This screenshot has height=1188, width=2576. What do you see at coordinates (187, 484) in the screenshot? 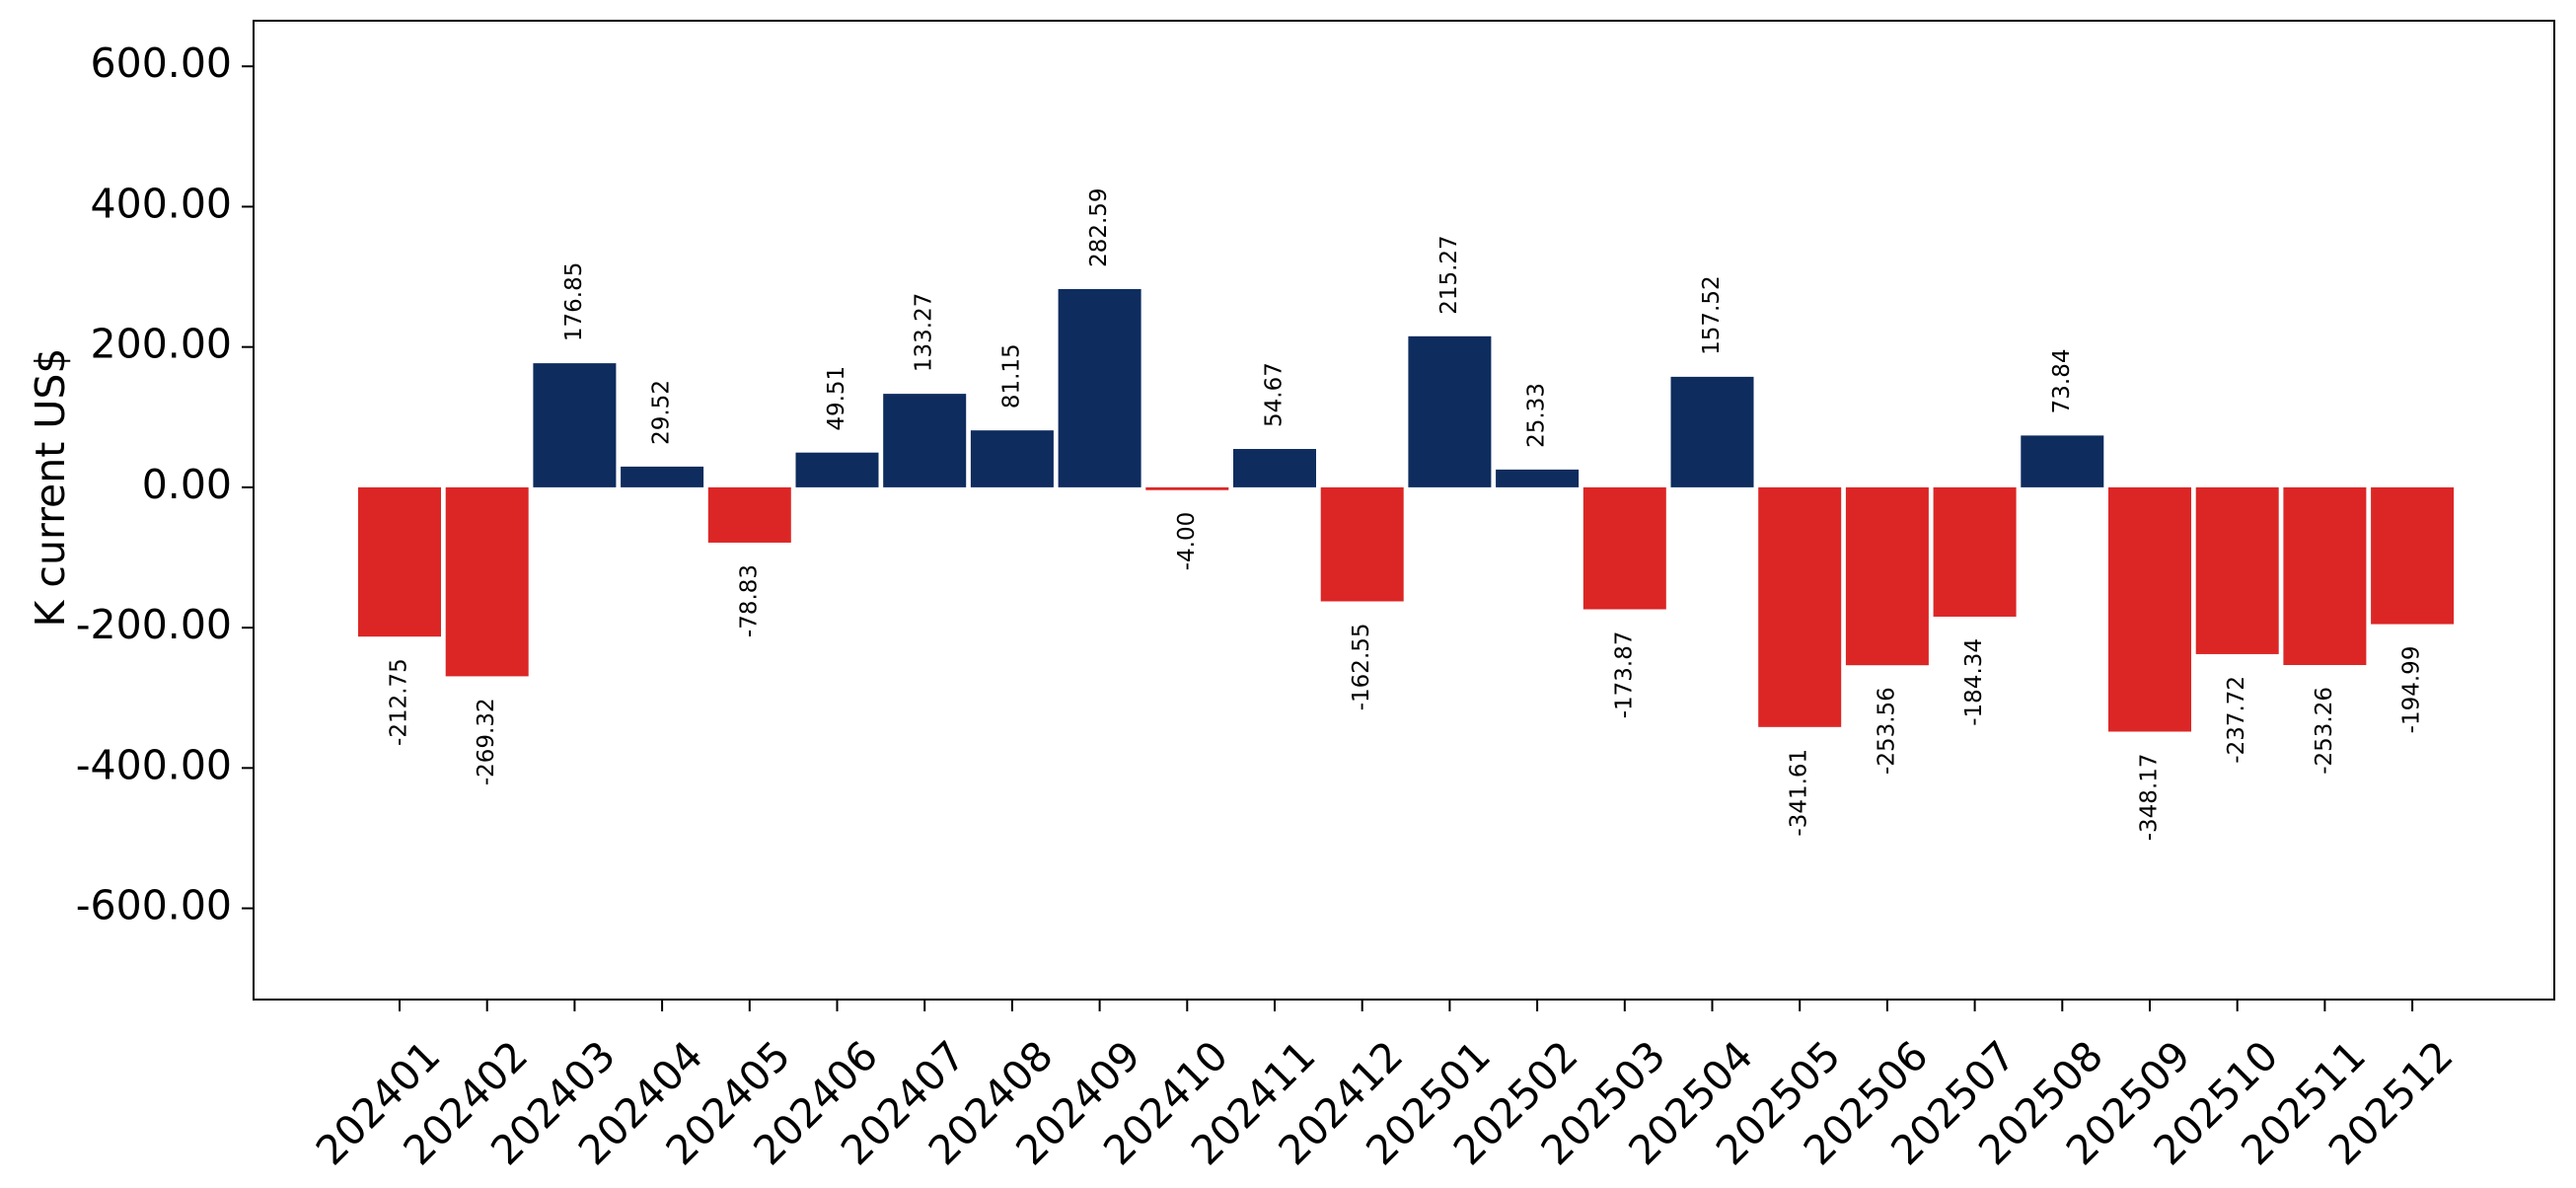
I see `y-tick-label: 0.00` at bounding box center [187, 484].